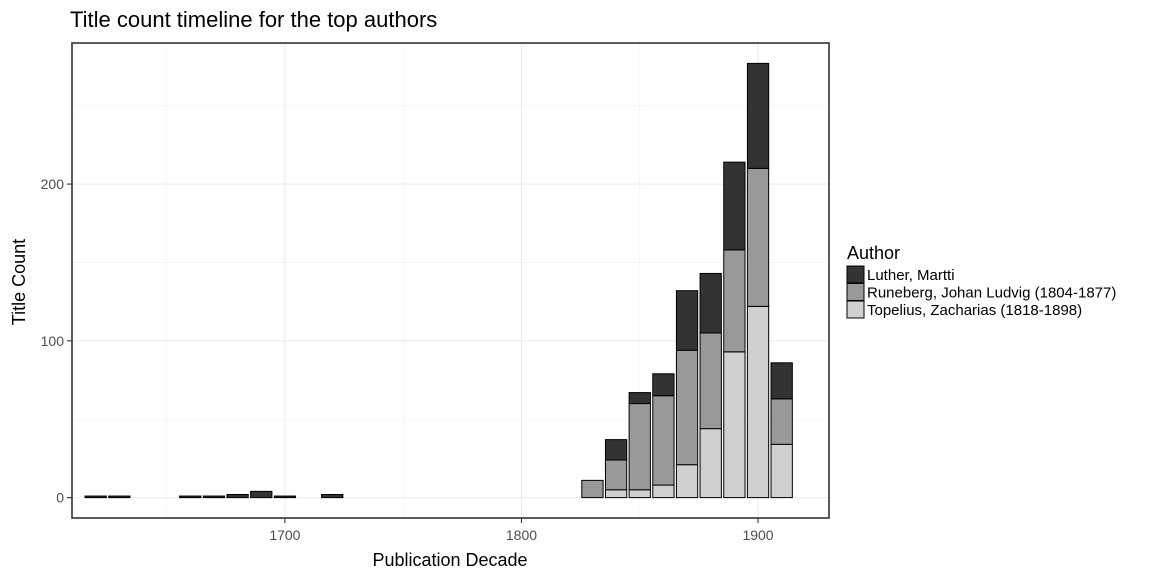 This screenshot has height=576, width=1152. What do you see at coordinates (53, 341) in the screenshot?
I see `y-tick-label: 100` at bounding box center [53, 341].